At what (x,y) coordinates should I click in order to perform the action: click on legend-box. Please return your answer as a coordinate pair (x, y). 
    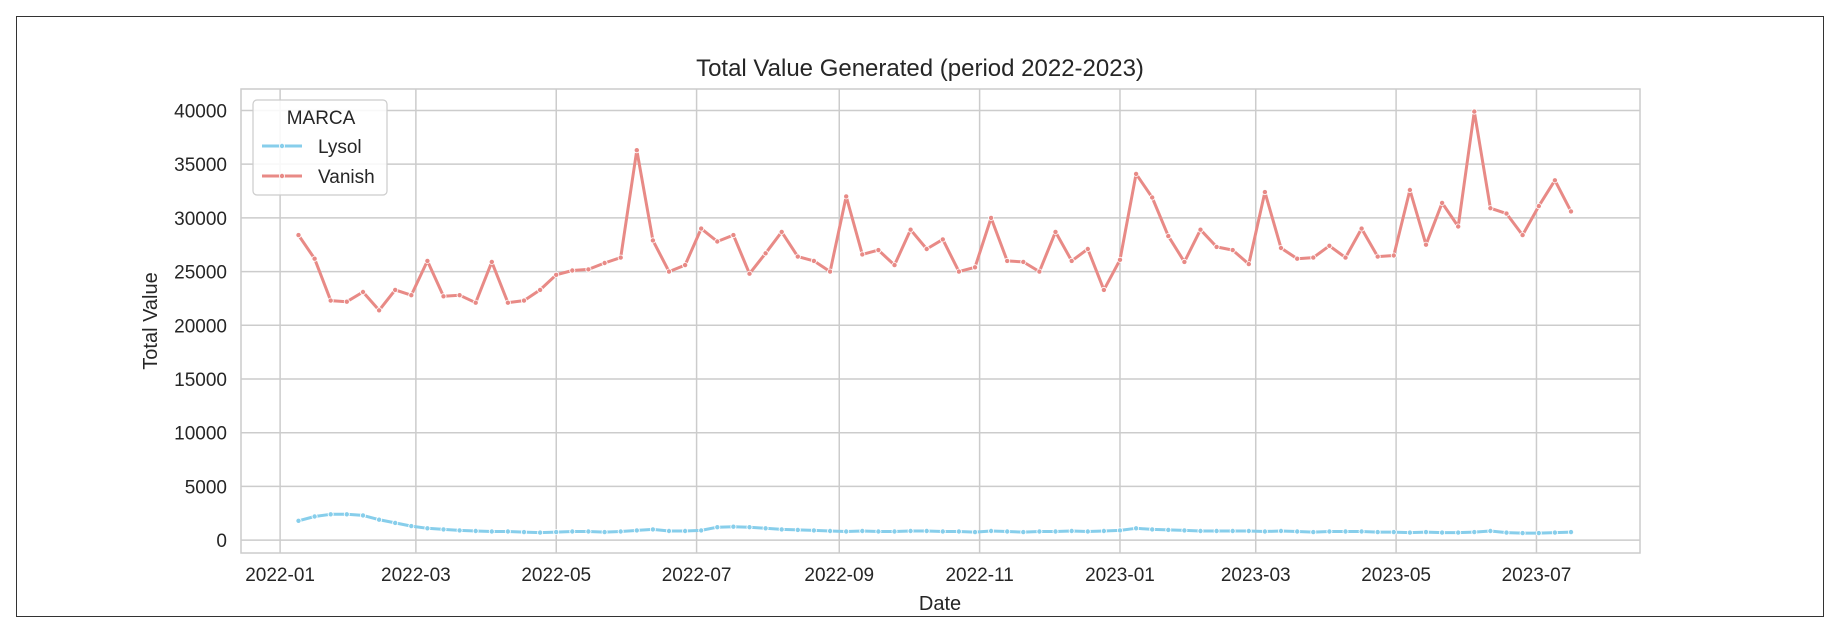
    Looking at the image, I should click on (320, 147).